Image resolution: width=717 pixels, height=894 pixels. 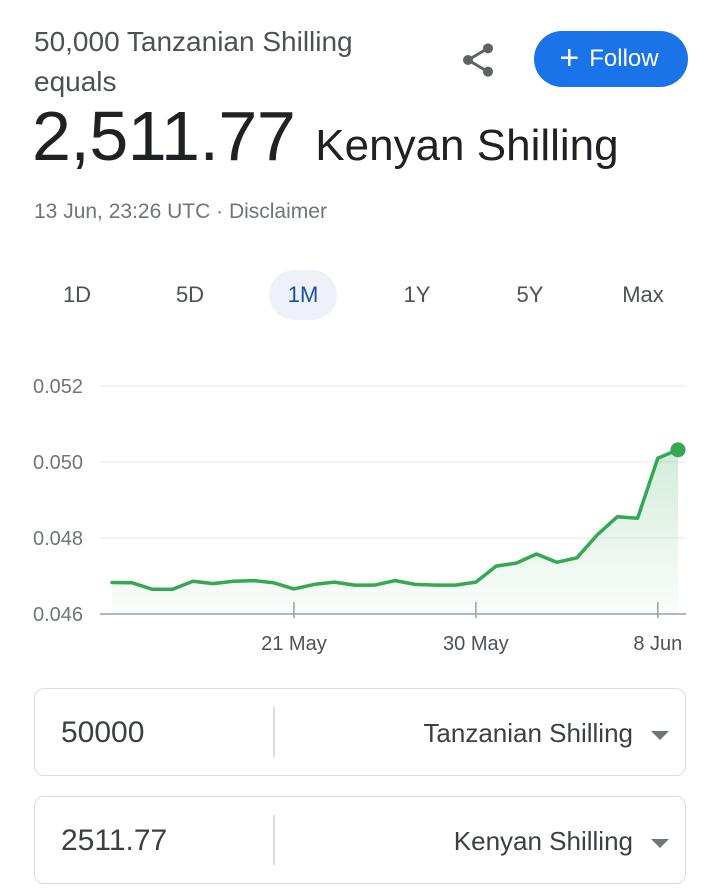 I want to click on tab-1d: 1D, so click(x=77, y=294).